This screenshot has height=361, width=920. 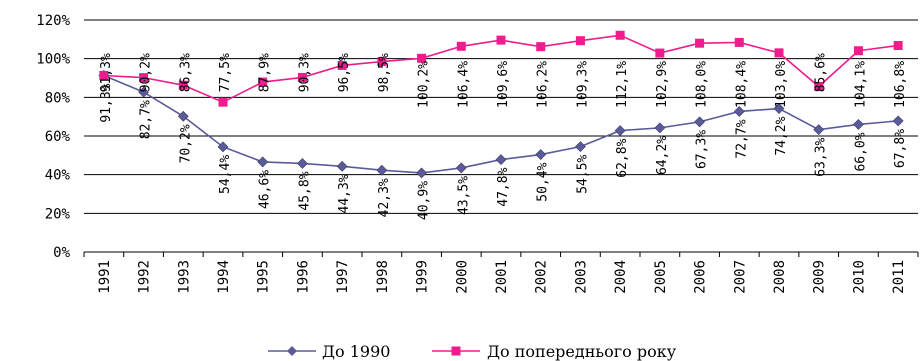 I want to click on y-axis-ticks: 0% 20% 40% 60% 80% 100% 120%, so click(x=53, y=137).